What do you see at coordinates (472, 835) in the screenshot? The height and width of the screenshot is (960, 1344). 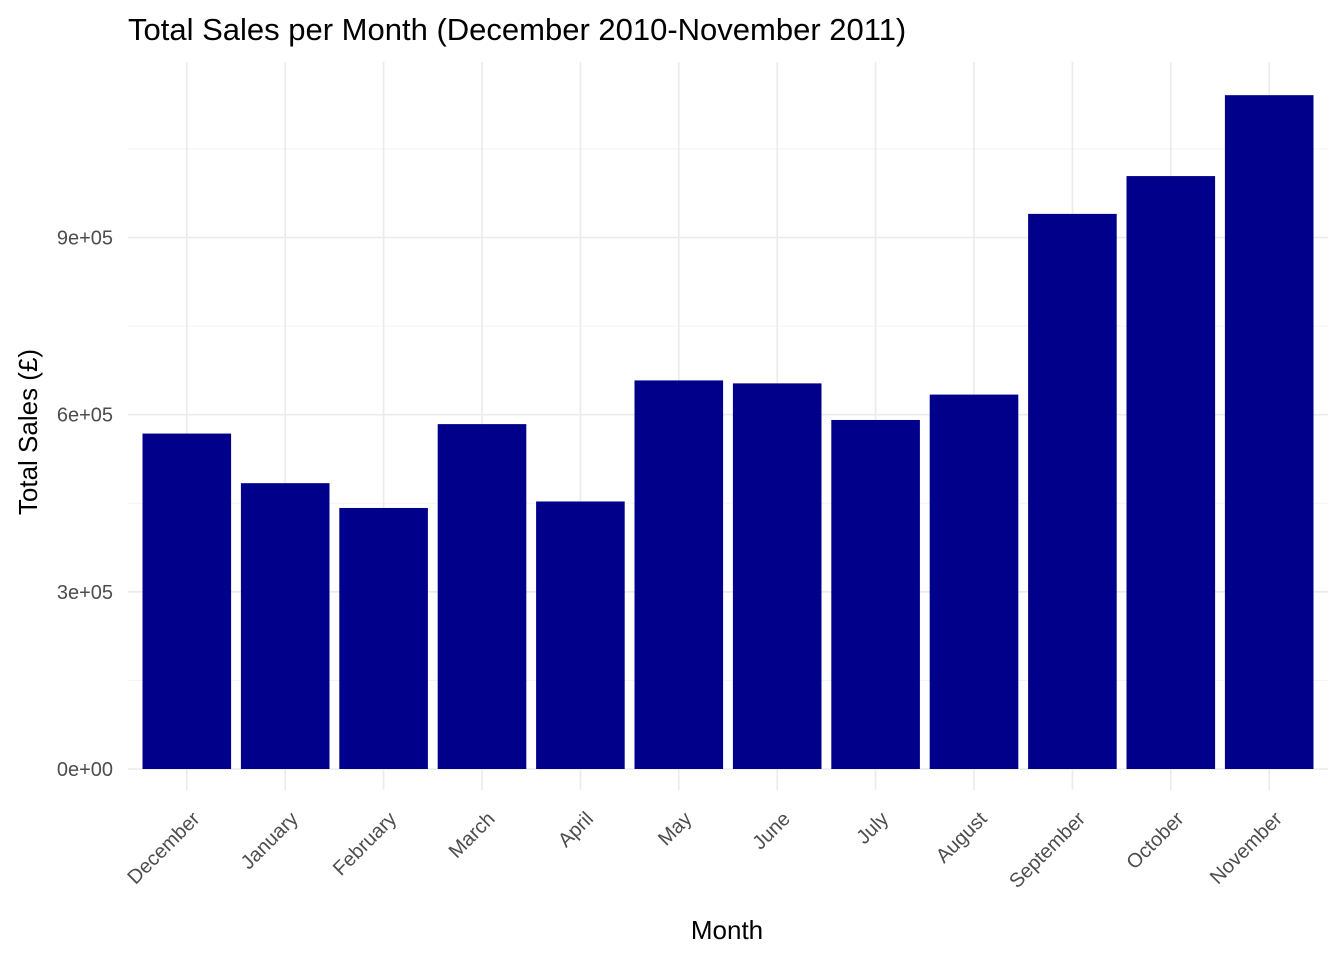 I see `x-tick-label-march: March` at bounding box center [472, 835].